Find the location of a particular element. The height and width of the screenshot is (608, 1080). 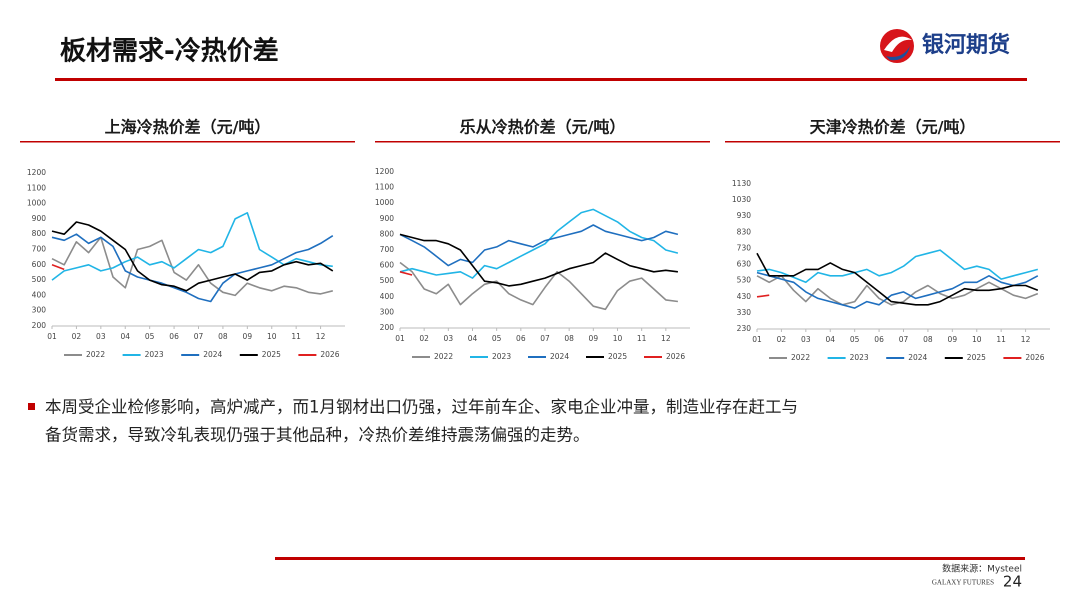

bullet-text: 备货需求，导致冷轧表现仍强于其他品种，冷热价差维持震荡偏强的走势。 is located at coordinates (317, 435).